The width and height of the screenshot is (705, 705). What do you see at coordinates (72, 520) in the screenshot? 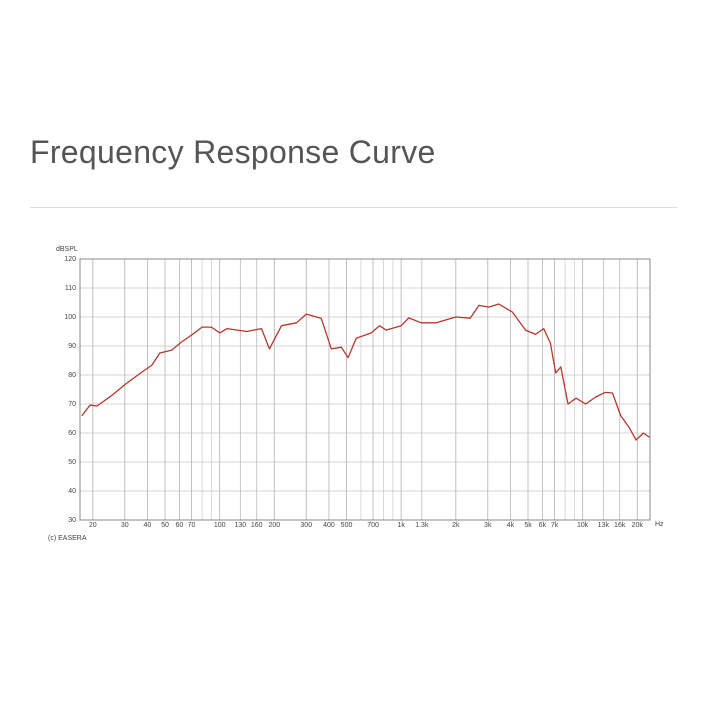
I see `y-tick-label: 30` at bounding box center [72, 520].